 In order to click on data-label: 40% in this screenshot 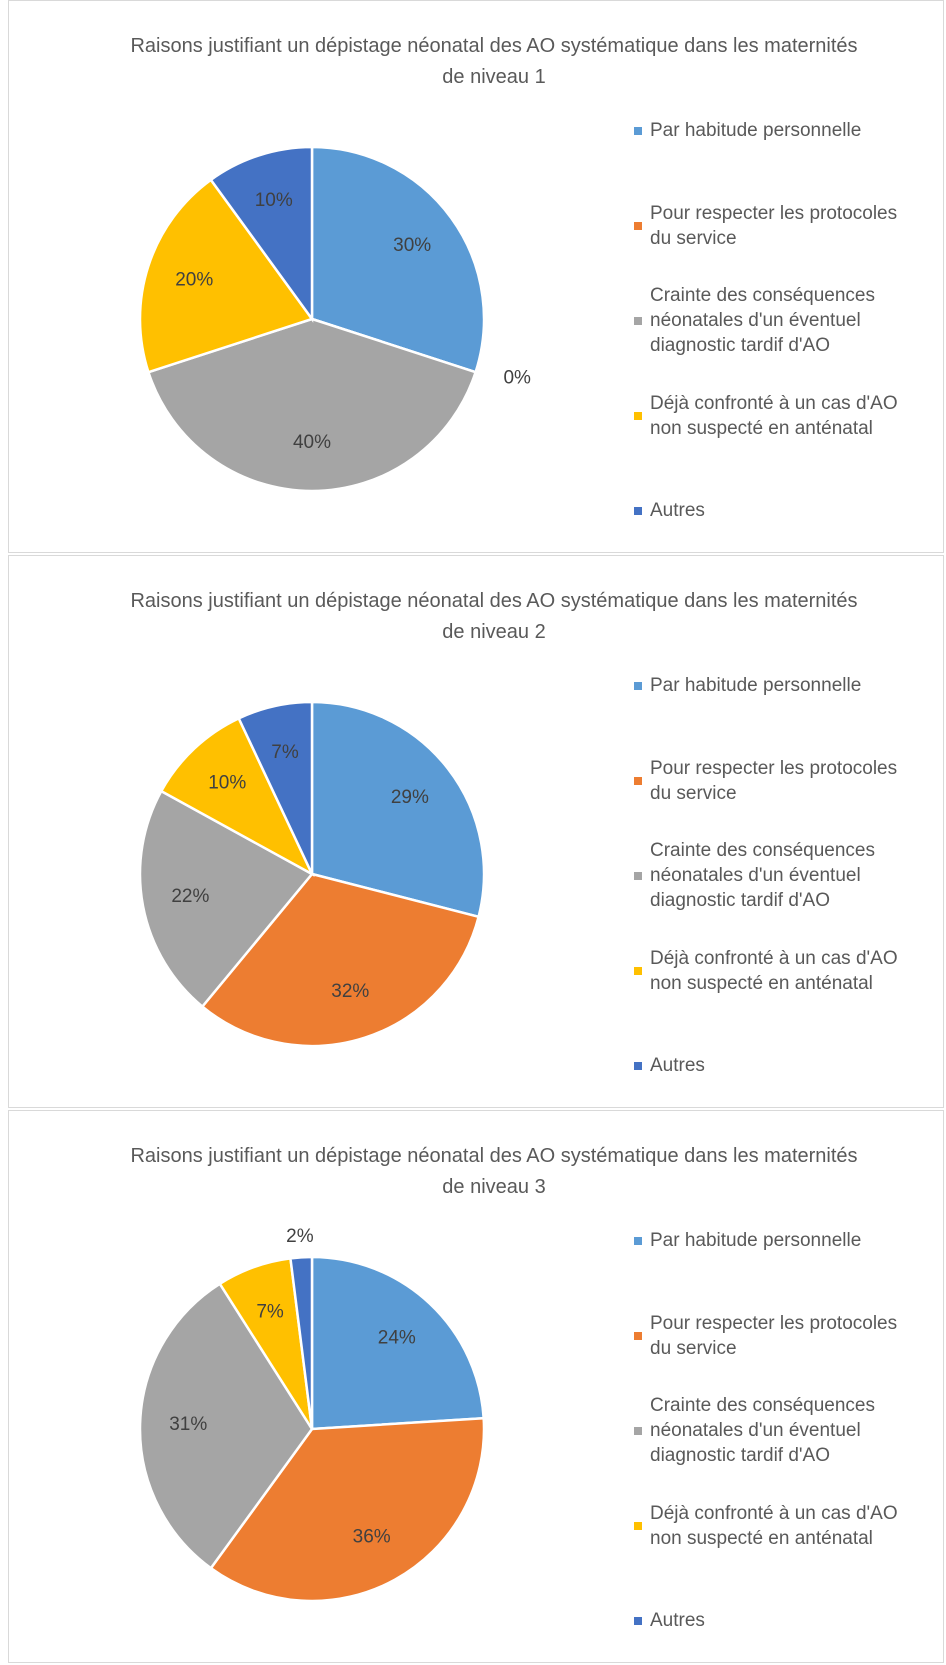, I will do `click(312, 442)`.